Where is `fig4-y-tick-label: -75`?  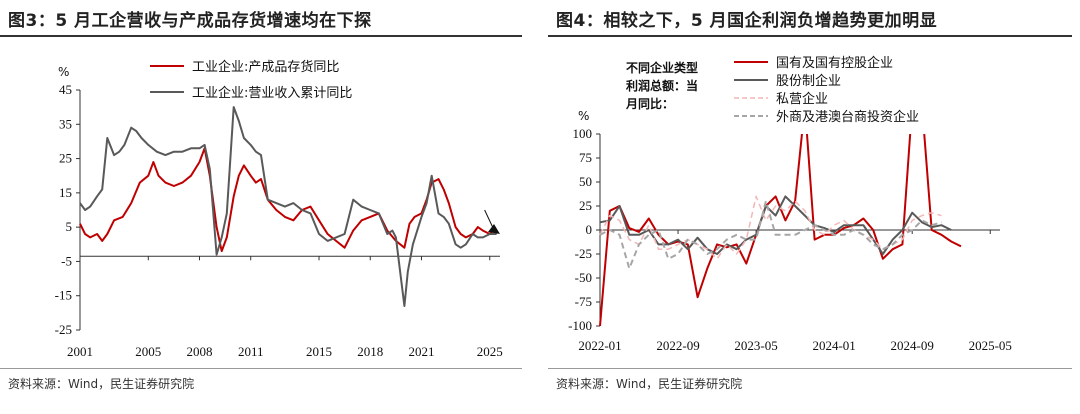
fig4-y-tick-label: -75 is located at coordinates (583, 301).